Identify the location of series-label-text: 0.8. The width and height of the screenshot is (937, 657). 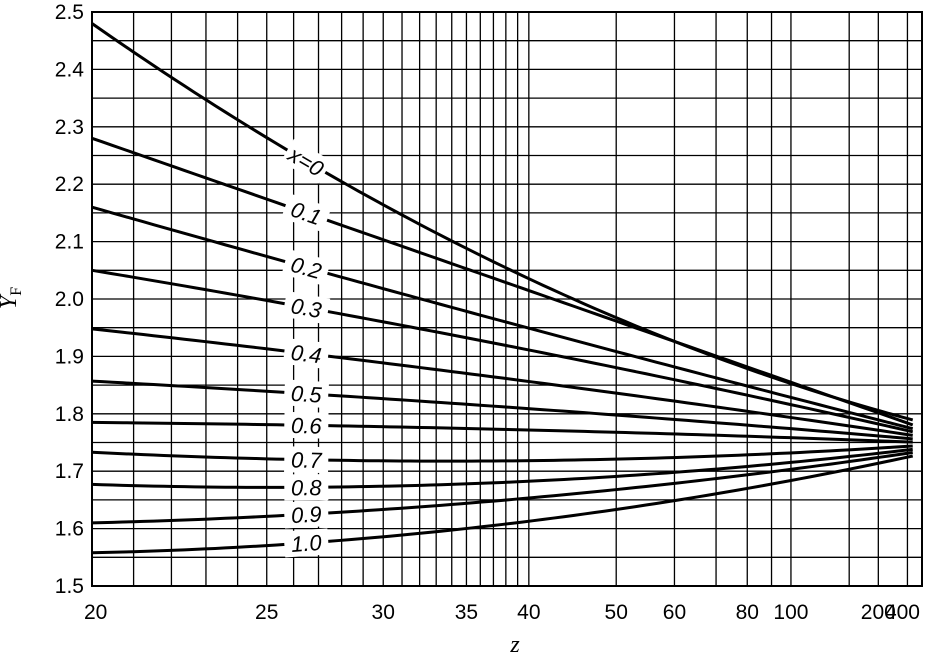
(307, 487).